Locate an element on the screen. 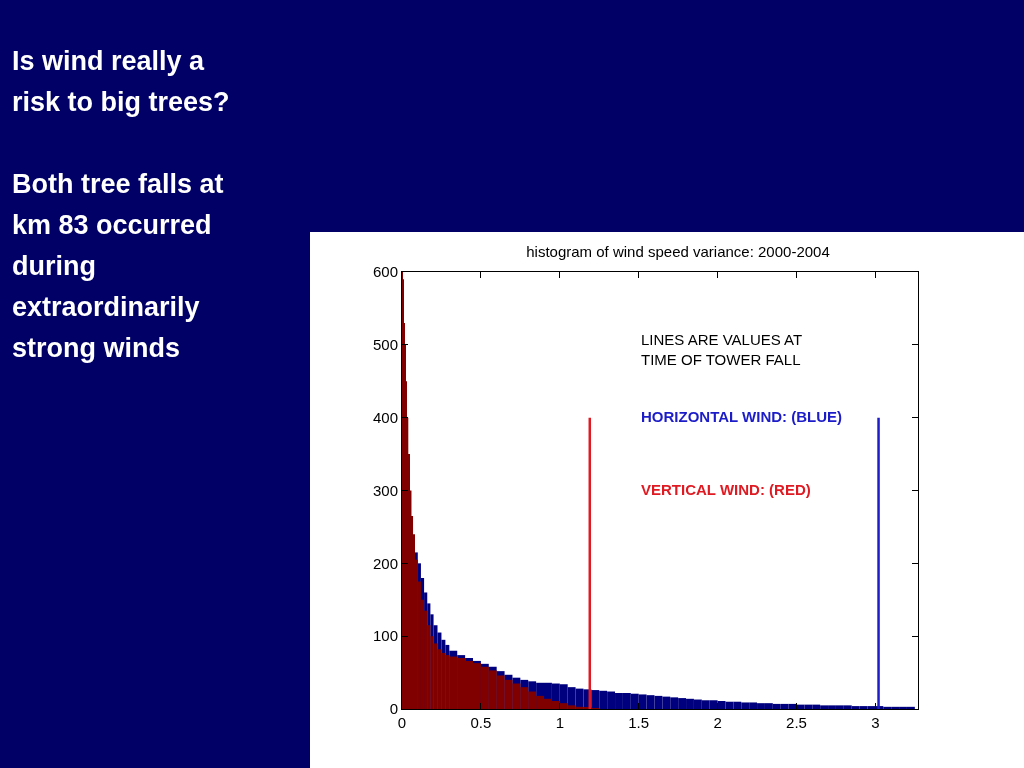 Image resolution: width=1024 pixels, height=768 pixels. y-tick-label: 200 is located at coordinates (385, 563).